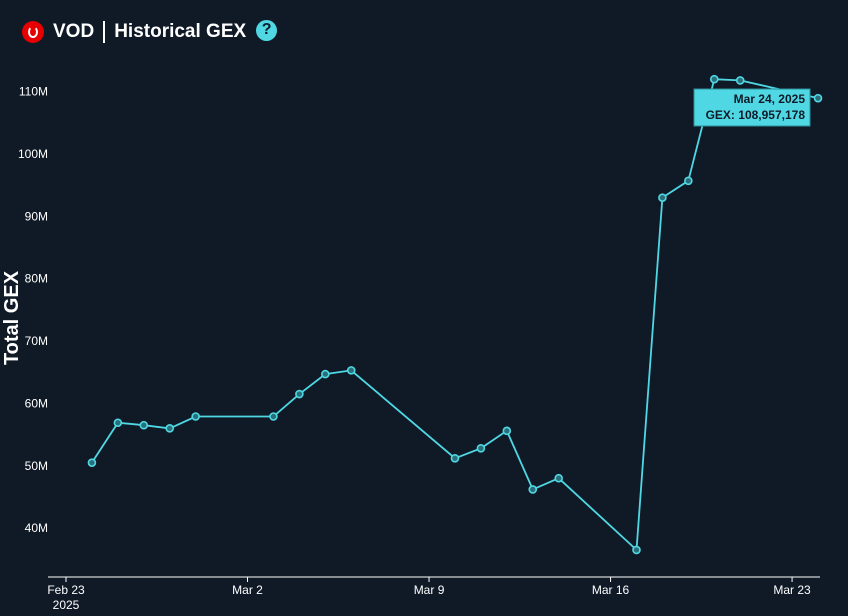  What do you see at coordinates (180, 31) in the screenshot?
I see `page-title: Historical GEX` at bounding box center [180, 31].